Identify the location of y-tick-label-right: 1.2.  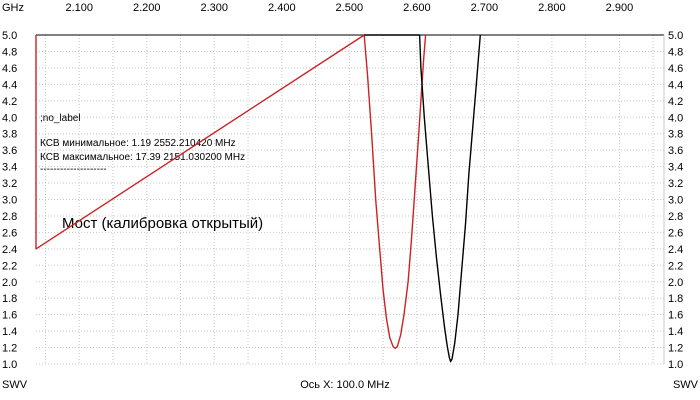
(675, 349).